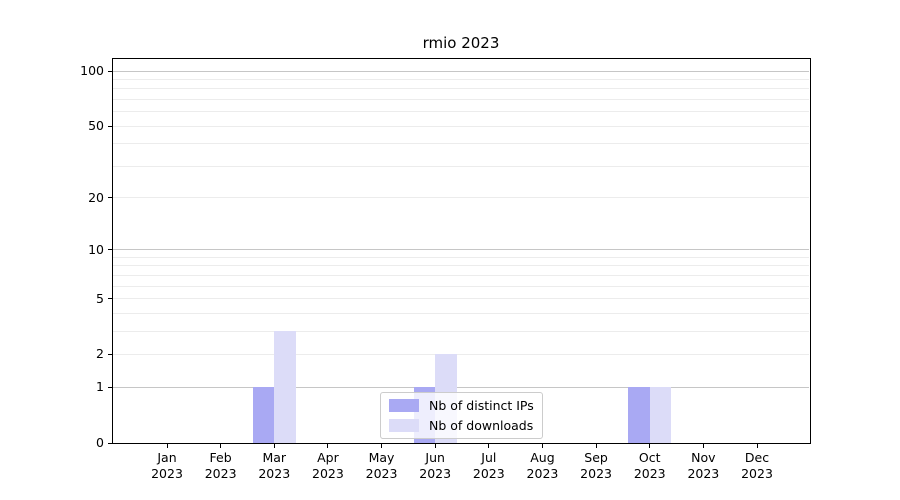 Image resolution: width=900 pixels, height=500 pixels. Describe the element at coordinates (489, 457) in the screenshot. I see `x-tick-month: Jul` at that location.